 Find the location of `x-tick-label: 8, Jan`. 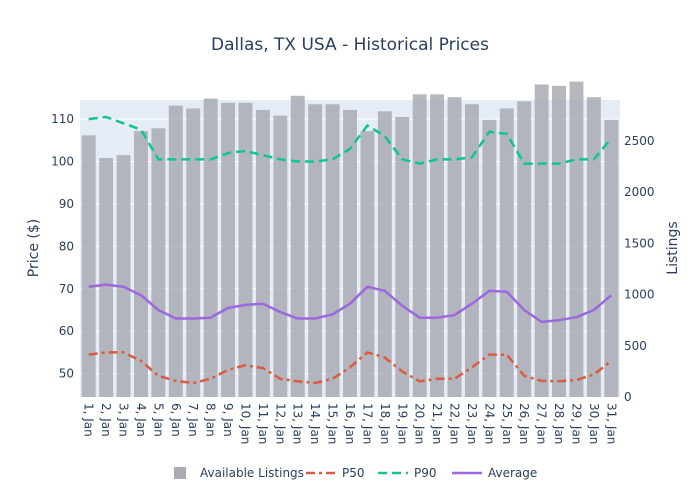

x-tick-label: 8, Jan is located at coordinates (211, 420).